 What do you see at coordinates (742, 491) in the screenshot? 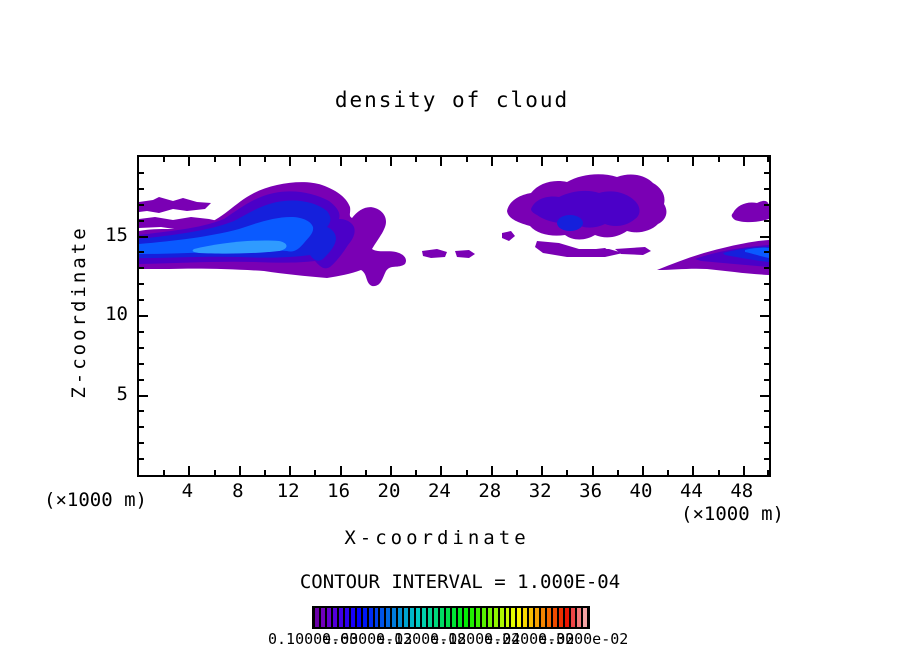
I see `x-tick-label: 48` at bounding box center [742, 491].